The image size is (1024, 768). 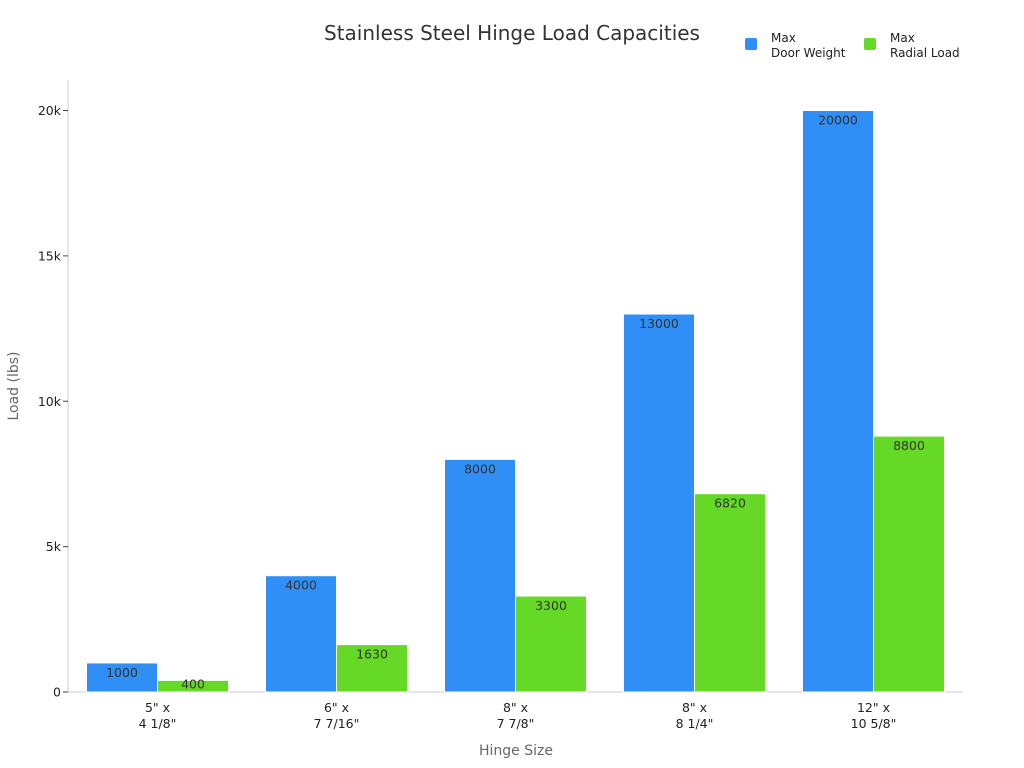 I want to click on data-label: 8800, so click(x=909, y=445).